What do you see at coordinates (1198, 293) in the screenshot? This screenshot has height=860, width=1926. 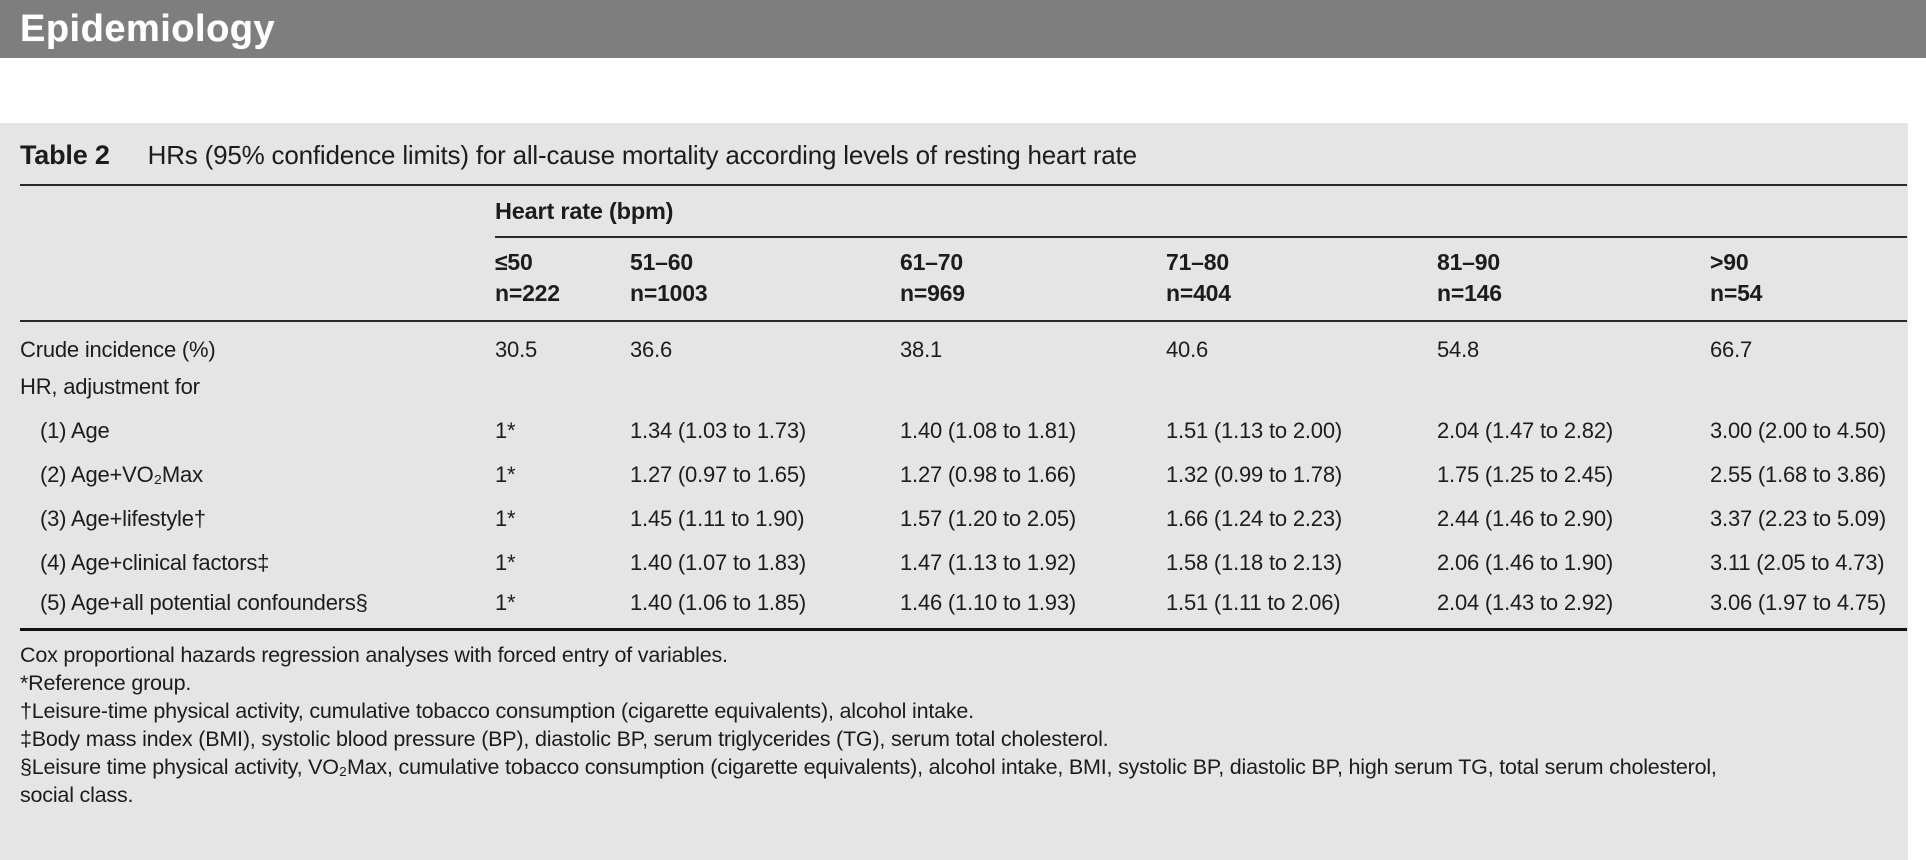 I see `column-n: n=404` at bounding box center [1198, 293].